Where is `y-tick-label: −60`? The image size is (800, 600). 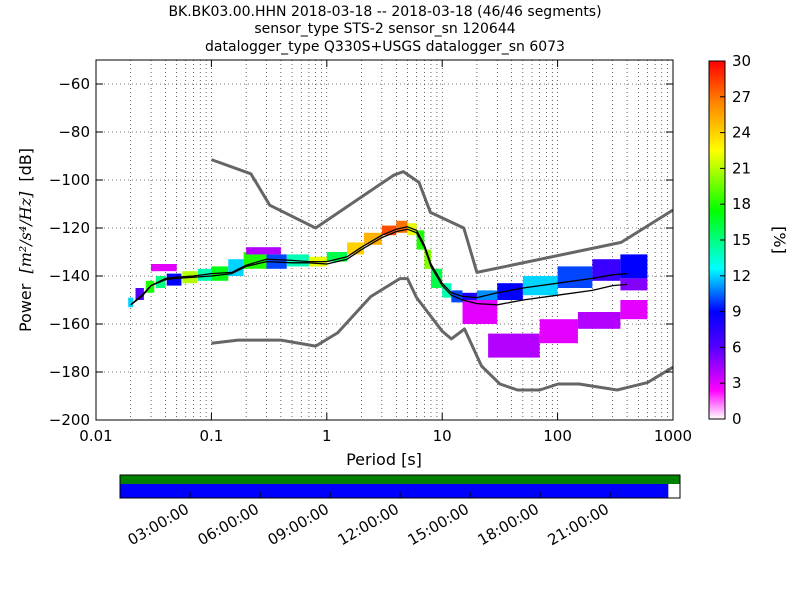 y-tick-label: −60 is located at coordinates (74, 84).